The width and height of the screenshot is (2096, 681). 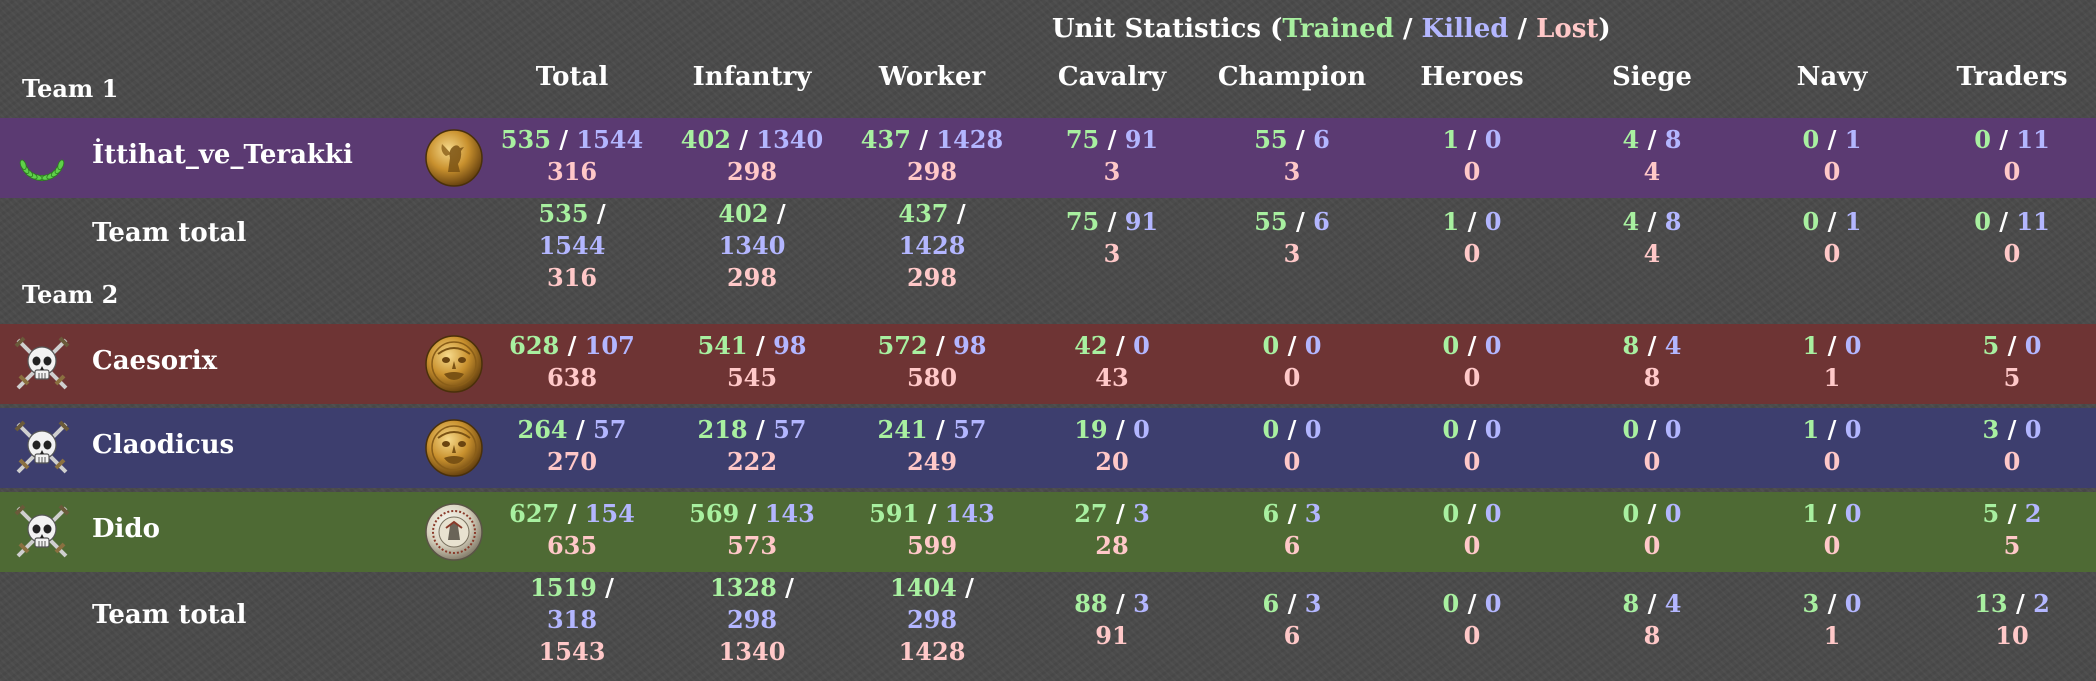 What do you see at coordinates (1112, 77) in the screenshot?
I see `column-header-cavalry: Cavalry` at bounding box center [1112, 77].